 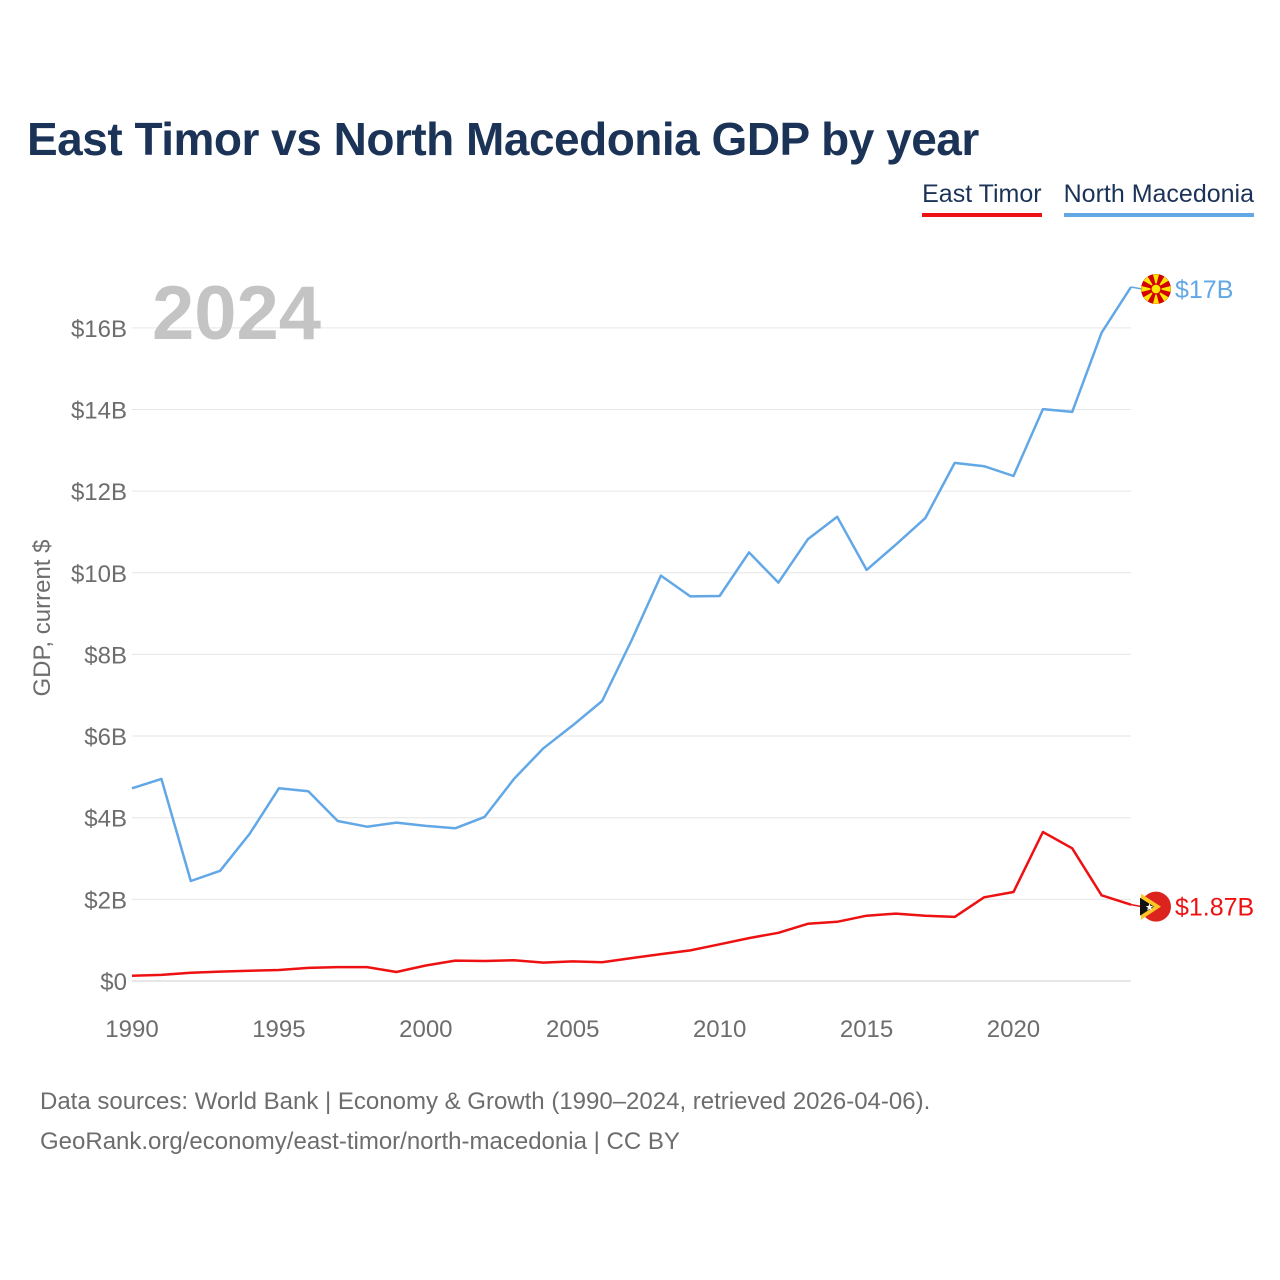 I want to click on legend-item-north-macedonia: North Macedonia, so click(x=1158, y=198).